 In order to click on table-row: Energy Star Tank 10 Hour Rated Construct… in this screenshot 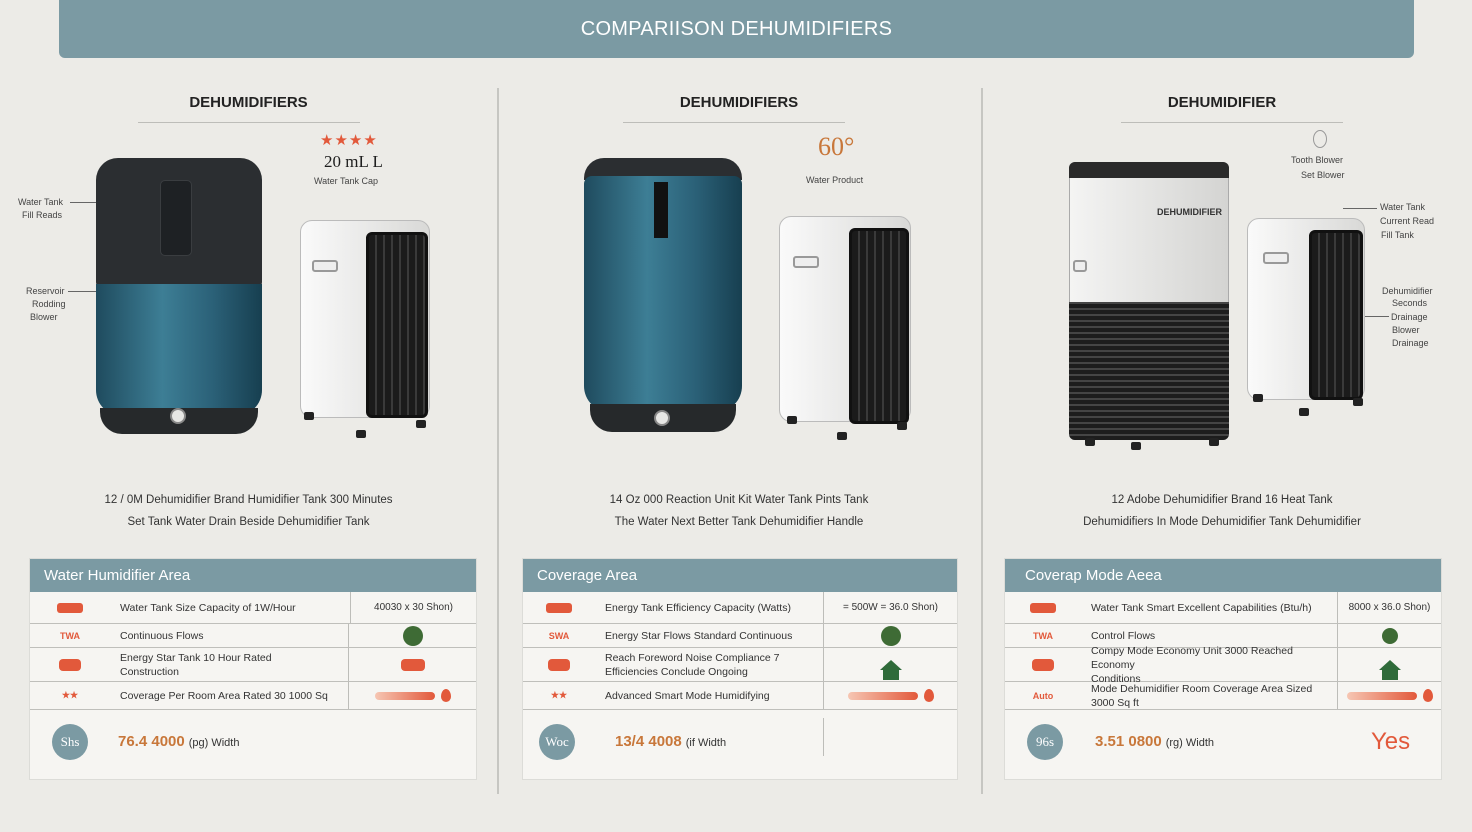, I will do `click(253, 665)`.